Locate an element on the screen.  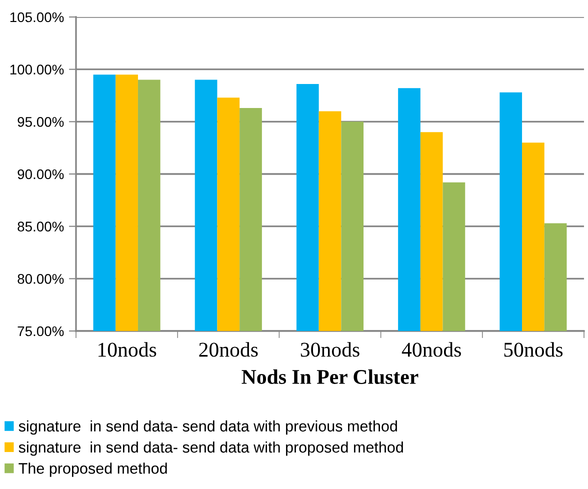
y-tick-label: 95.00% is located at coordinates (41, 122).